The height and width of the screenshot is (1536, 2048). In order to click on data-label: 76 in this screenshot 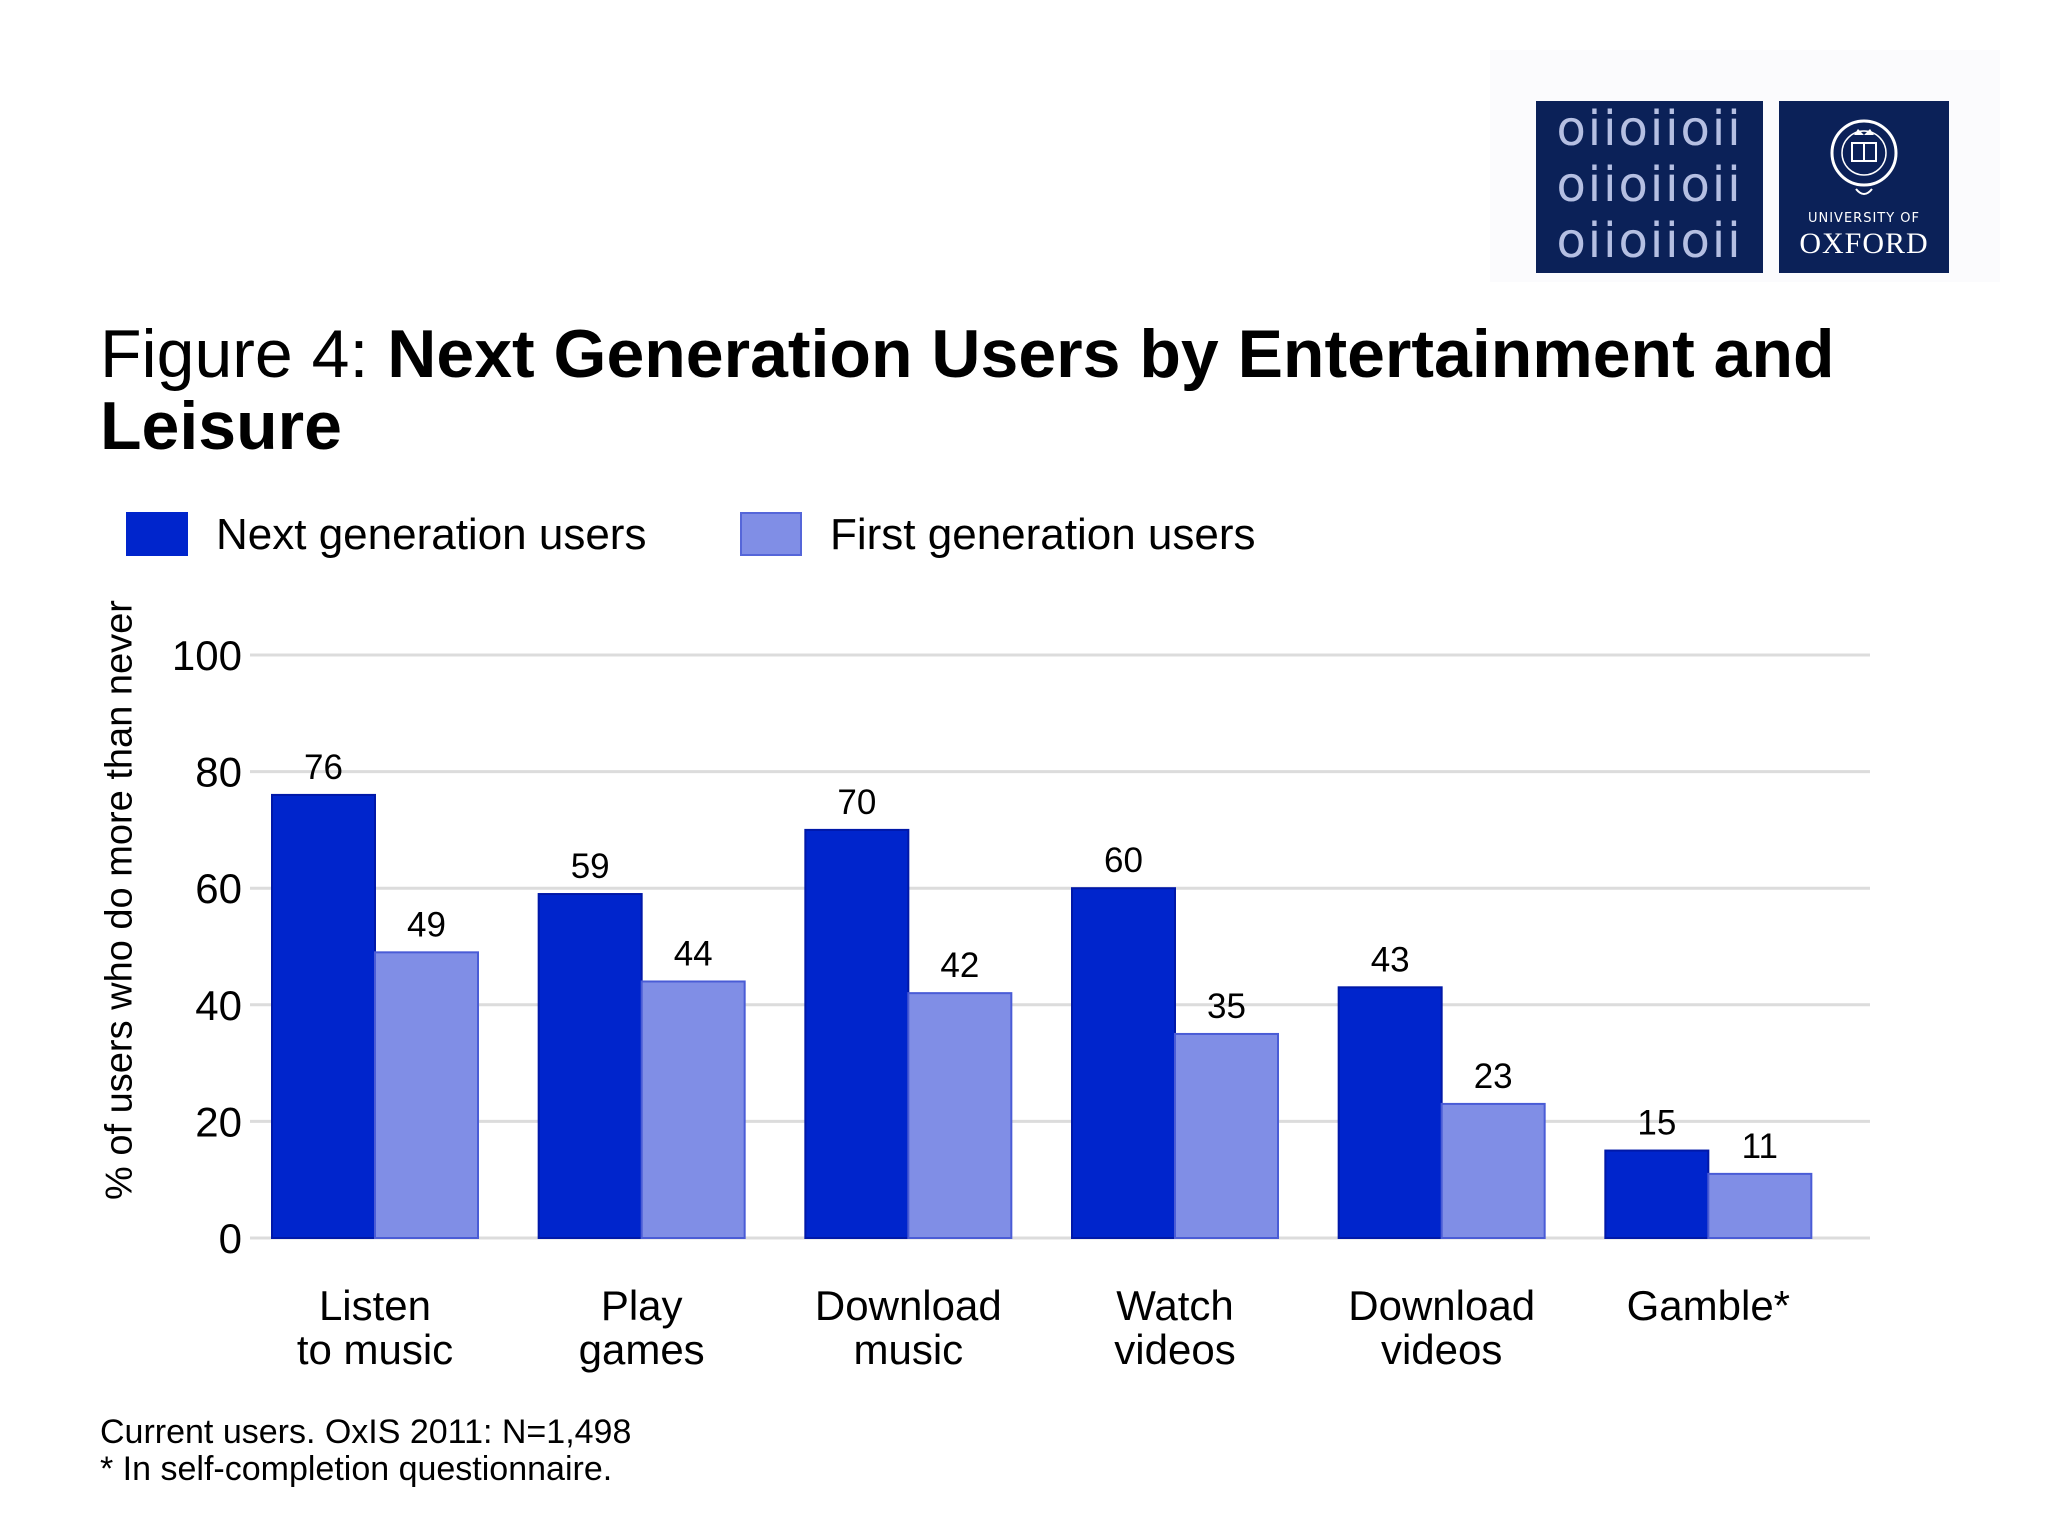, I will do `click(323, 767)`.